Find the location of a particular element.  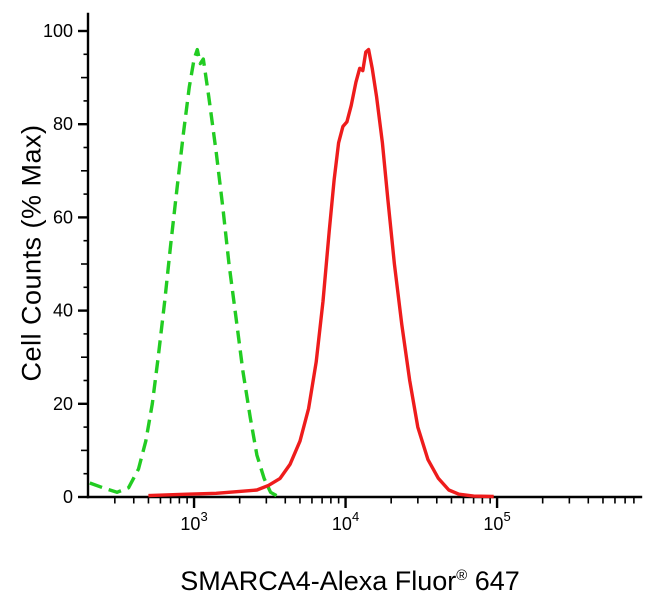

x-axis-tick-labels: 10³ 10⁴ 10⁵ is located at coordinates (345, 521).